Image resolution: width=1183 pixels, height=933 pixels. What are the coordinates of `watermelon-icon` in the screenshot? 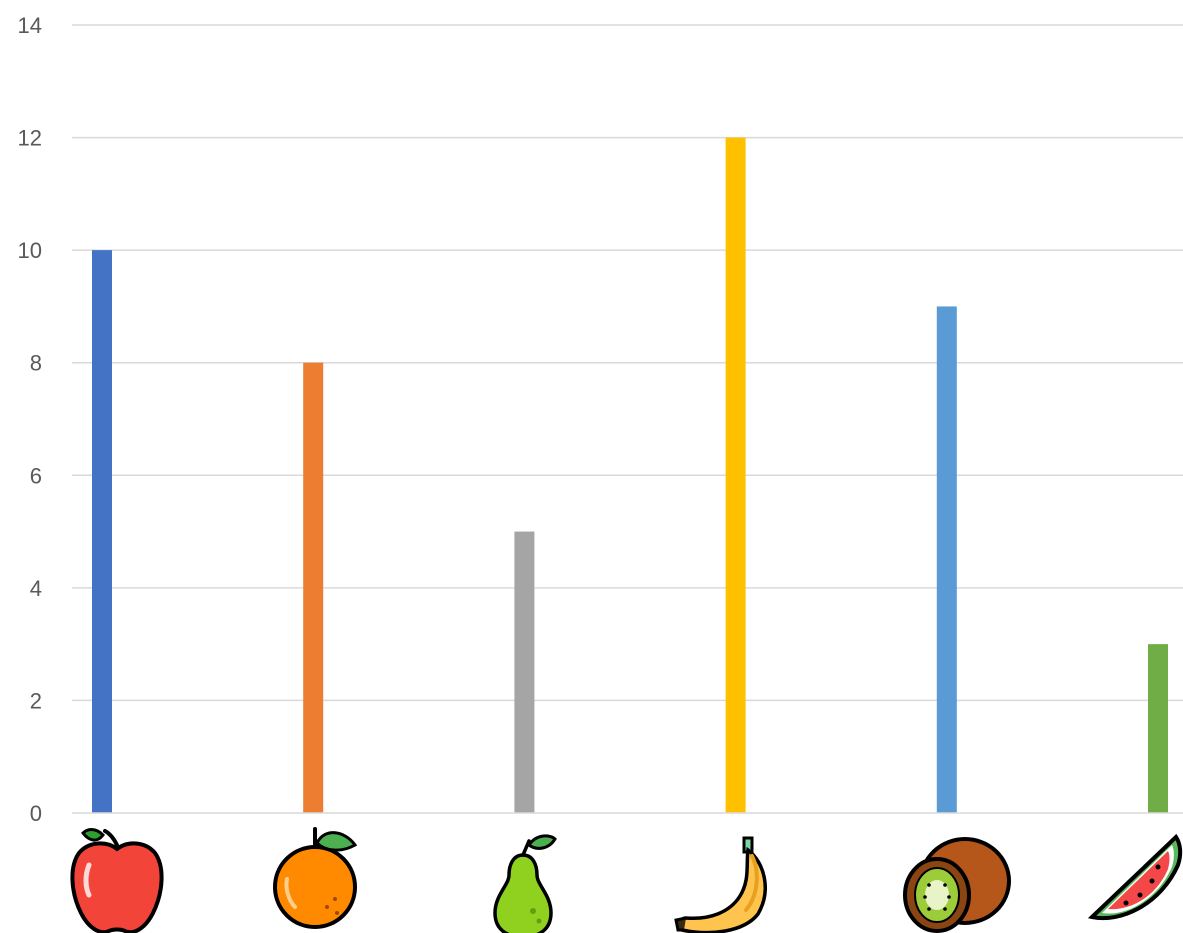 It's located at (1135, 877).